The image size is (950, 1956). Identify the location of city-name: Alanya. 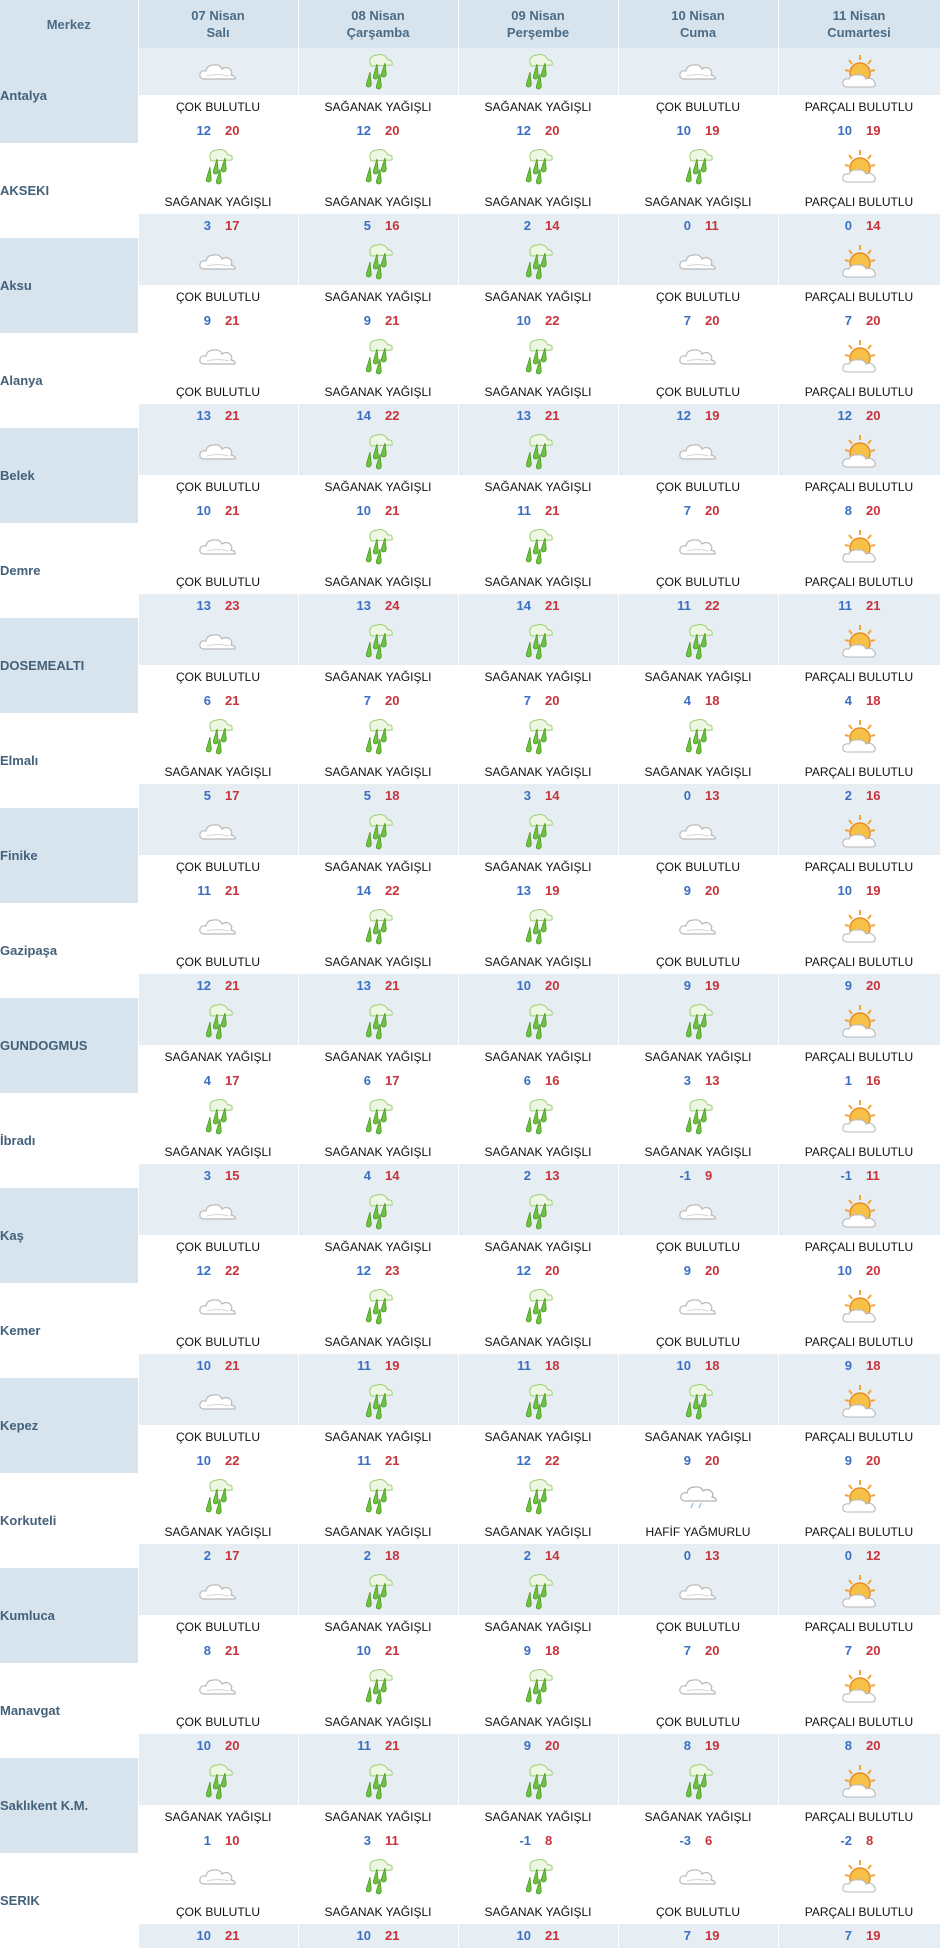
(69, 380).